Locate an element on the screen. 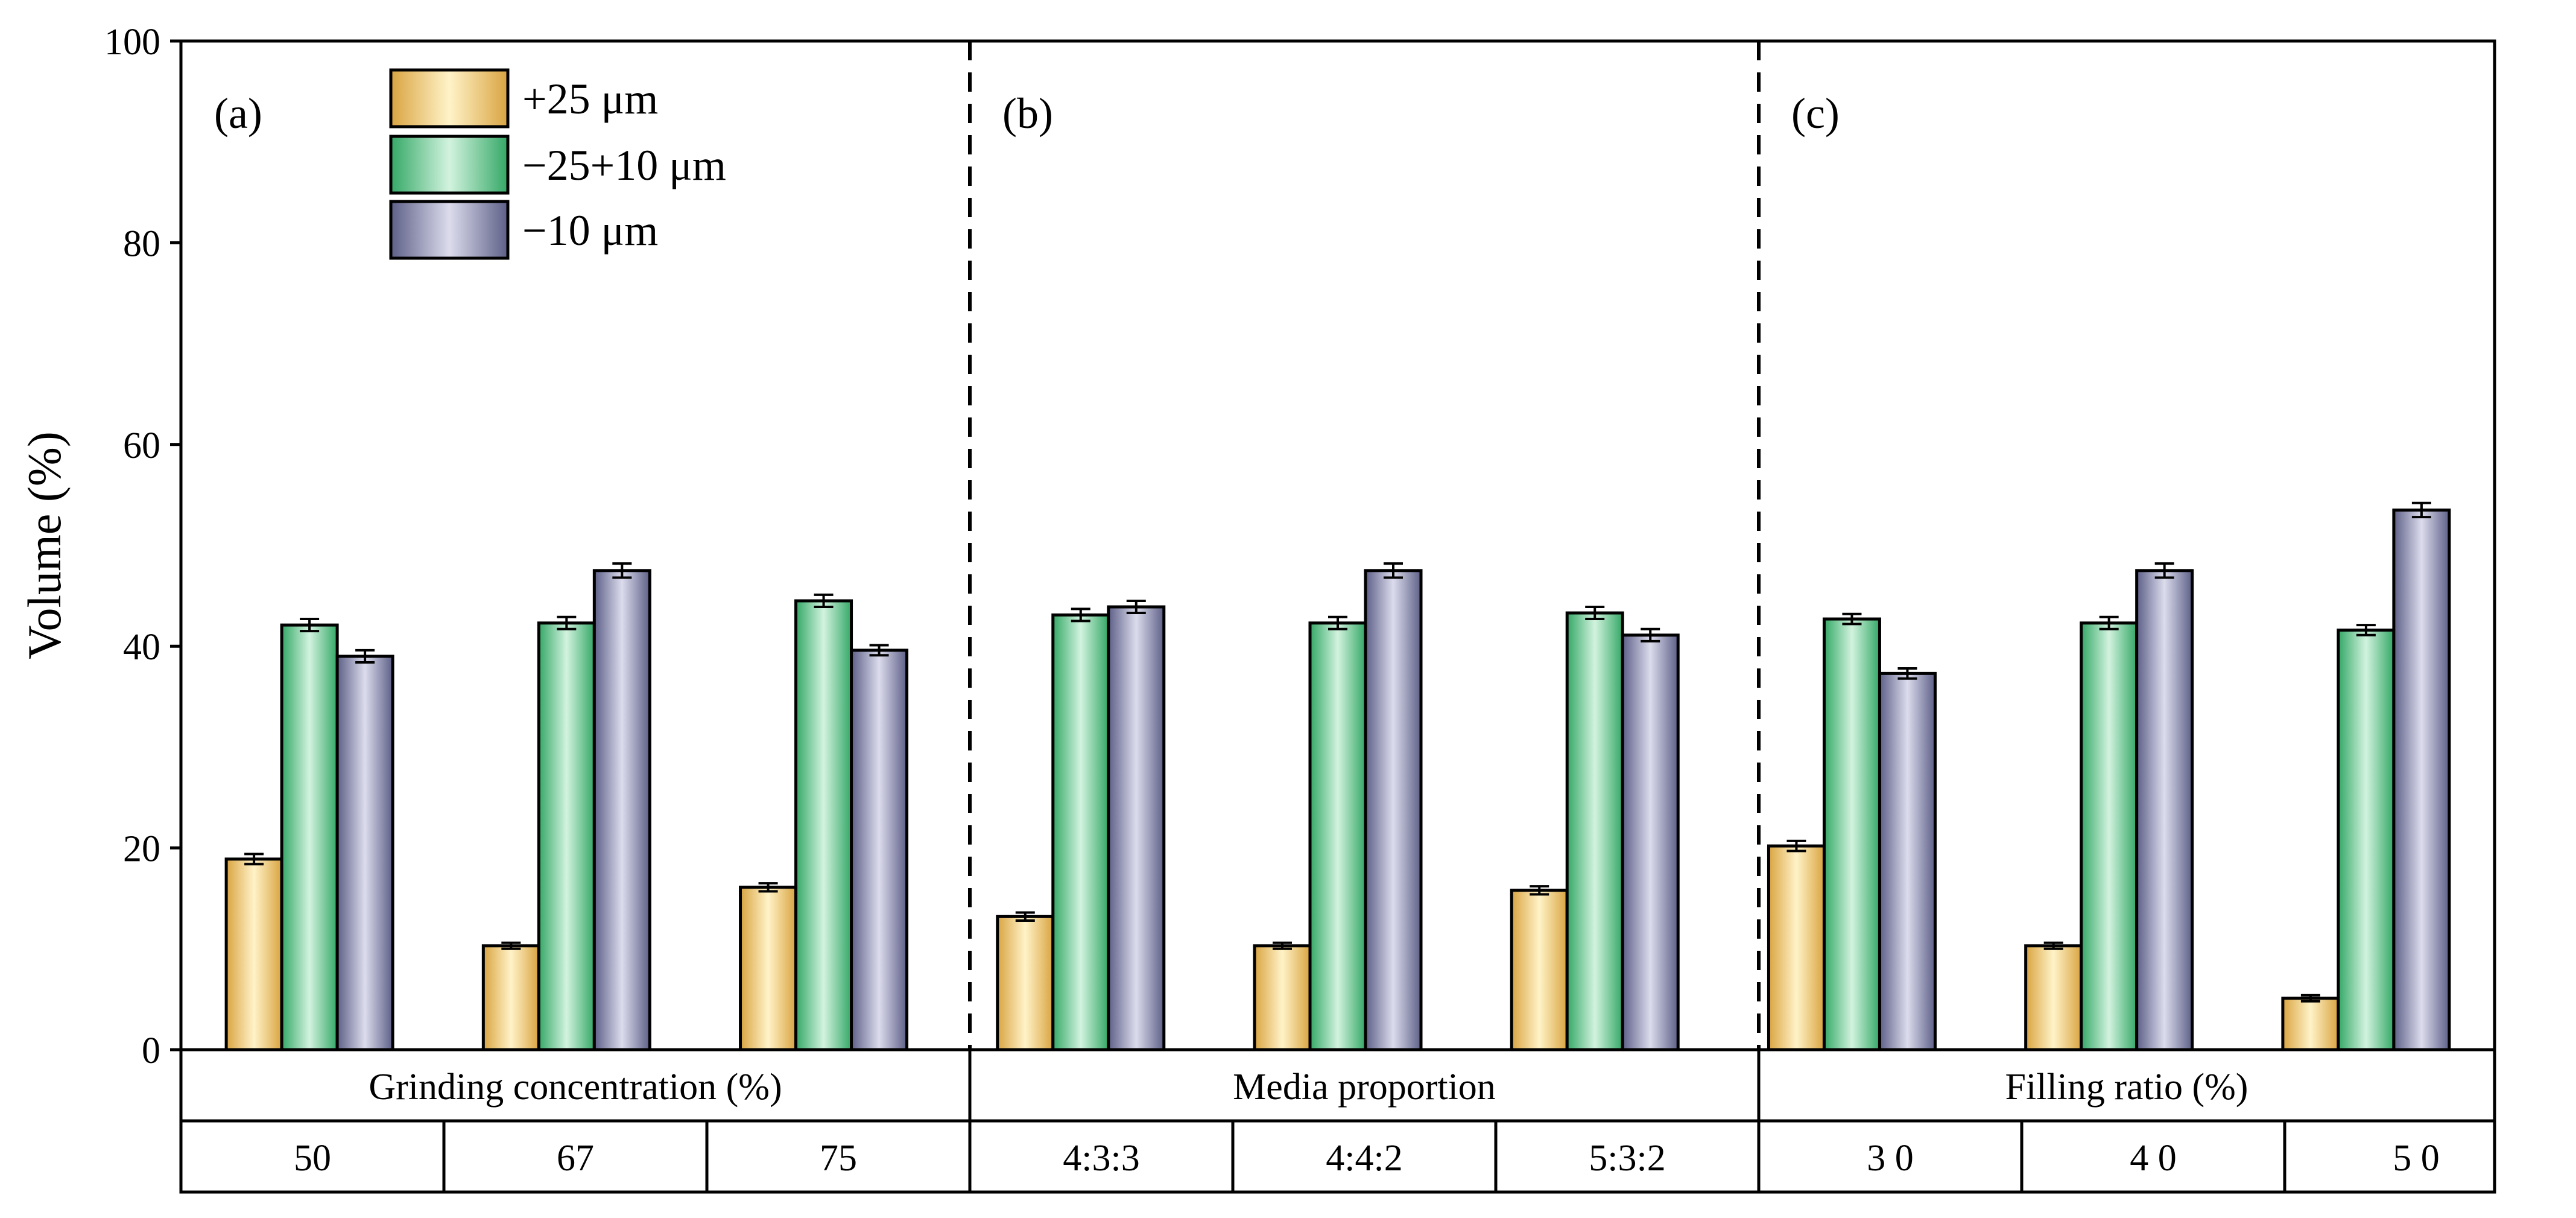 Image resolution: width=2576 pixels, height=1218 pixels. bar-p1-c2-s0 is located at coordinates (1539, 970).